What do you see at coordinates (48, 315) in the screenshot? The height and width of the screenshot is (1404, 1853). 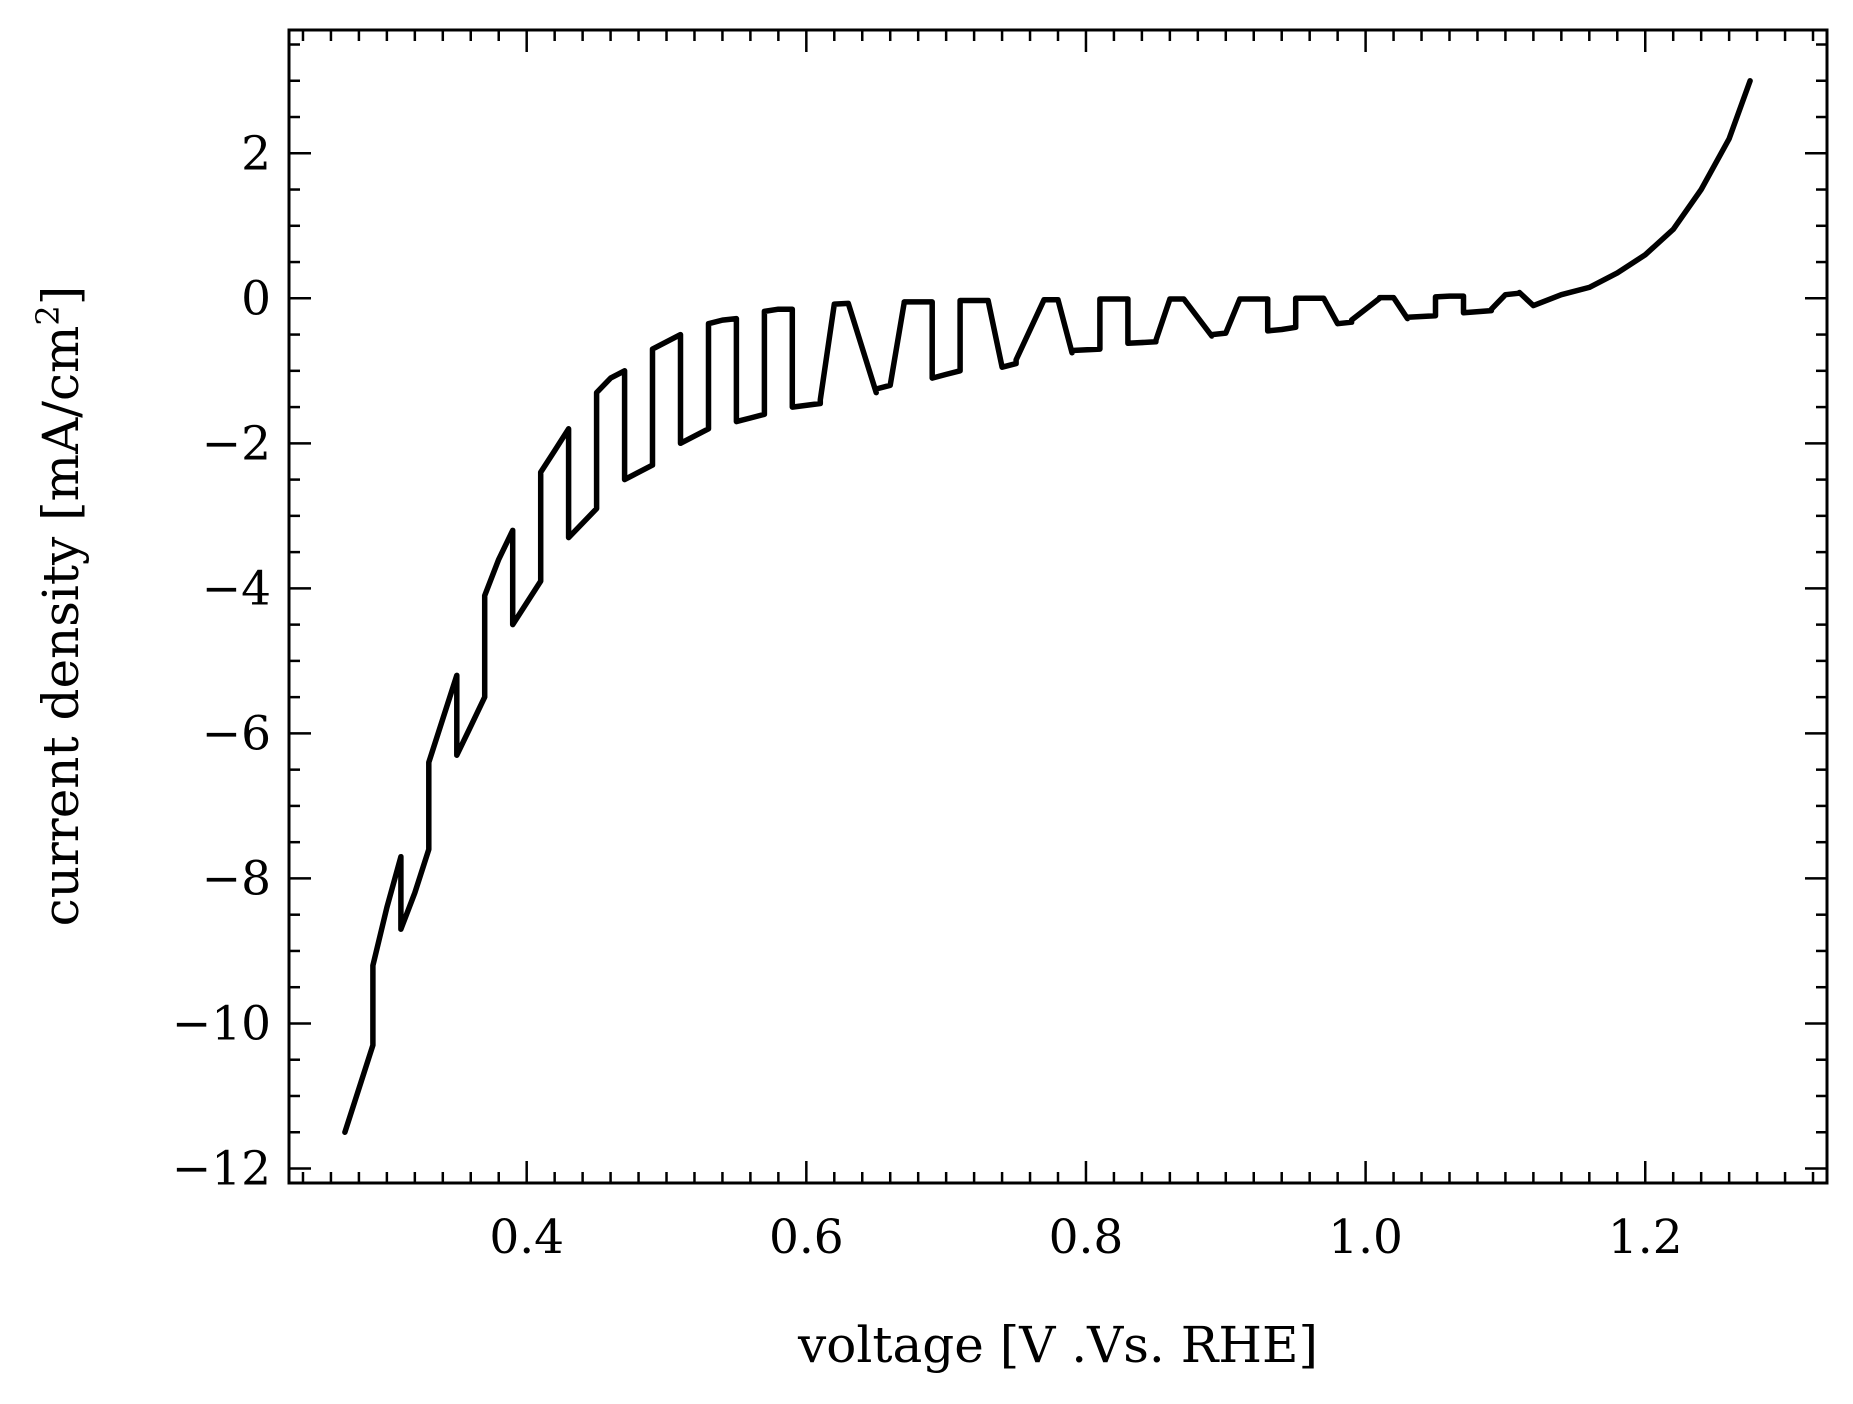 I see `y-axis-label-sup: 2` at bounding box center [48, 315].